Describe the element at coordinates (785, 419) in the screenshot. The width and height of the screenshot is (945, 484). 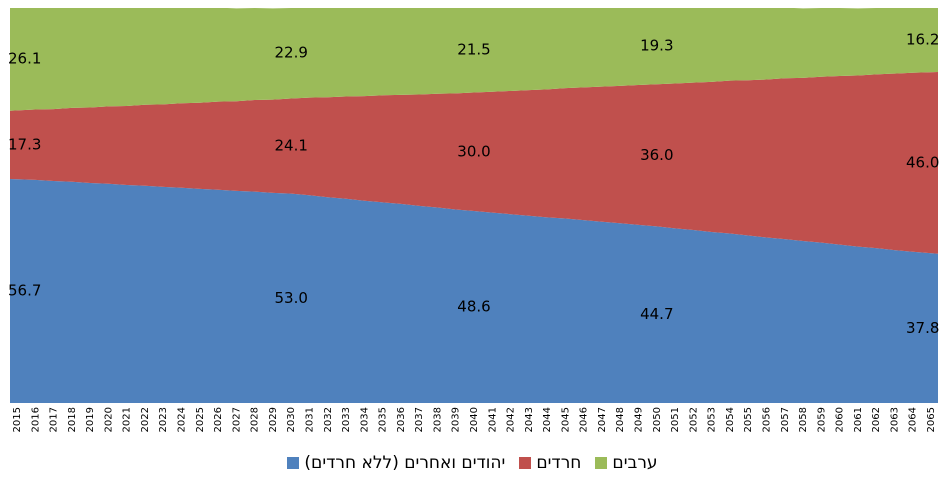
I see `x-tick-label: 2057` at that location.